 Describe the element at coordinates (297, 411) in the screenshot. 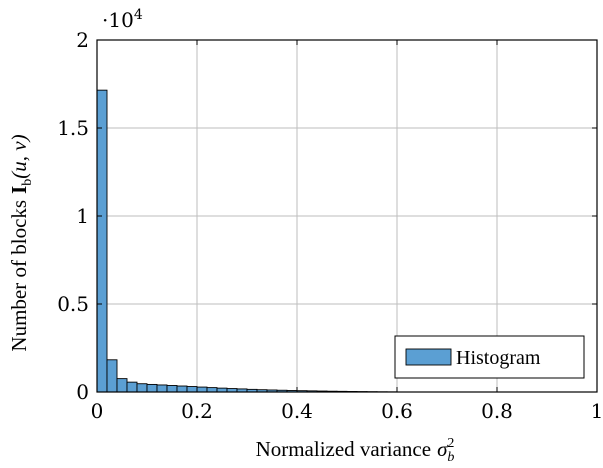

I see `x-tick-label: 0.4` at that location.